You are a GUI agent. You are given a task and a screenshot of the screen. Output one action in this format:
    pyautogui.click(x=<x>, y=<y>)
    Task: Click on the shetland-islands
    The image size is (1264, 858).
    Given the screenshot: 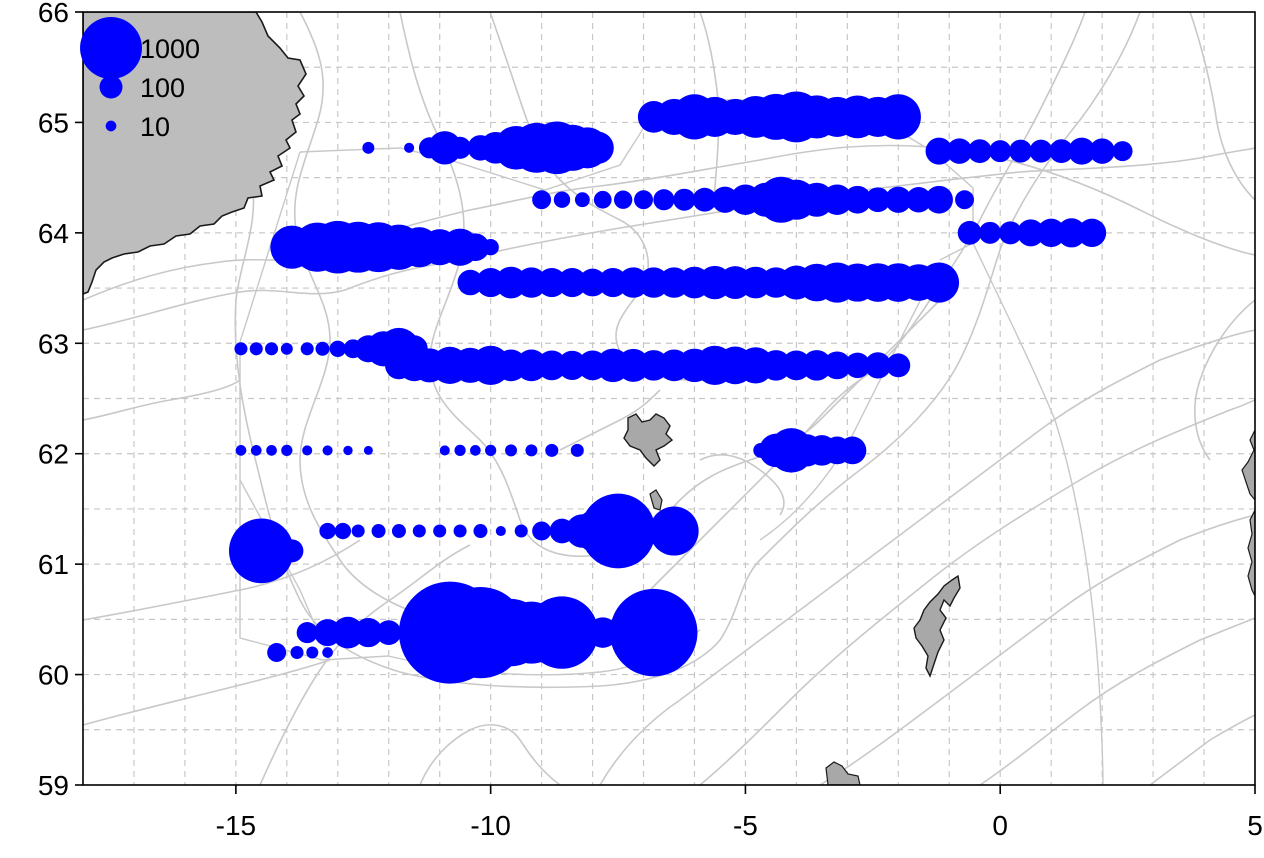 What is the action you would take?
    pyautogui.click(x=937, y=626)
    